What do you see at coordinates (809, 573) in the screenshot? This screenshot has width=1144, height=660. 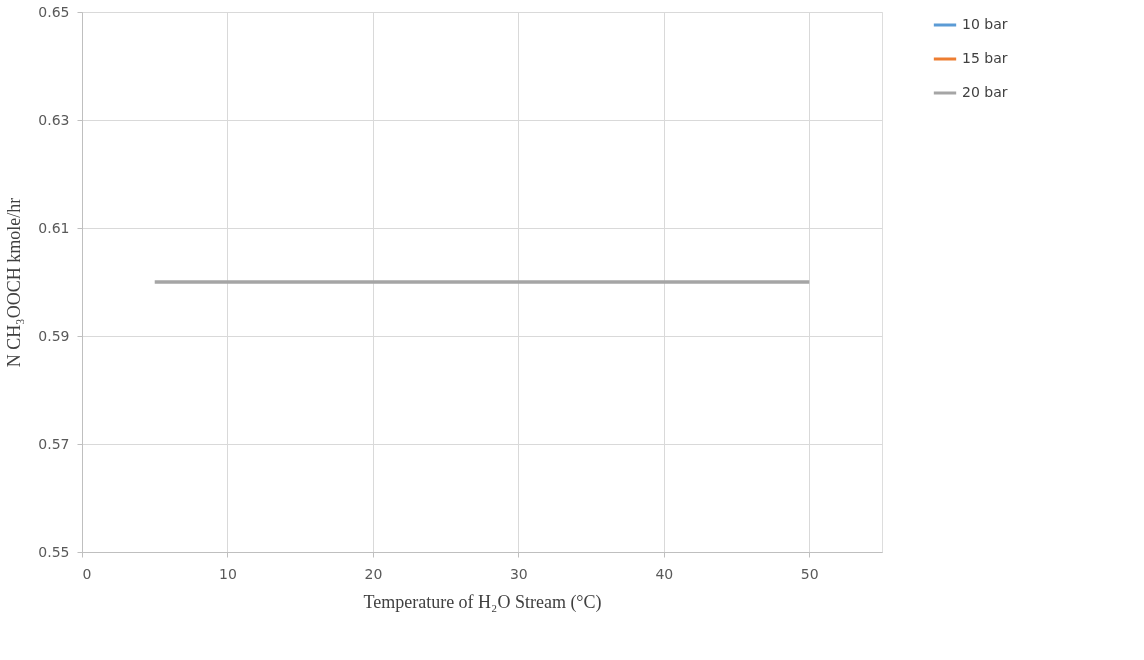 I see `x-tick-label: 50` at bounding box center [809, 573].